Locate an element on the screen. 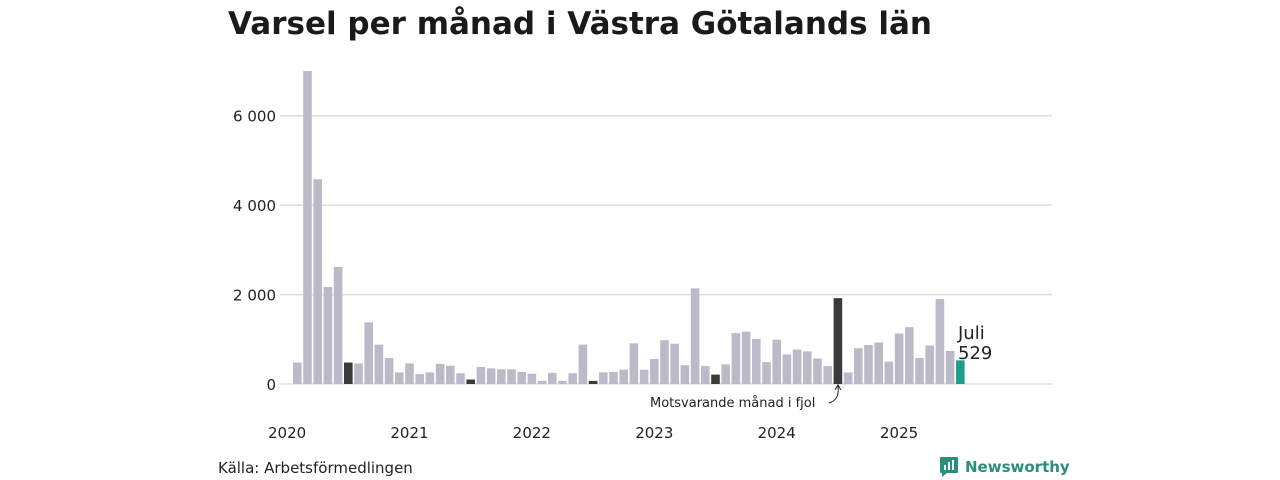 The height and width of the screenshot is (480, 1280). annotation-arrow is located at coordinates (833, 394).